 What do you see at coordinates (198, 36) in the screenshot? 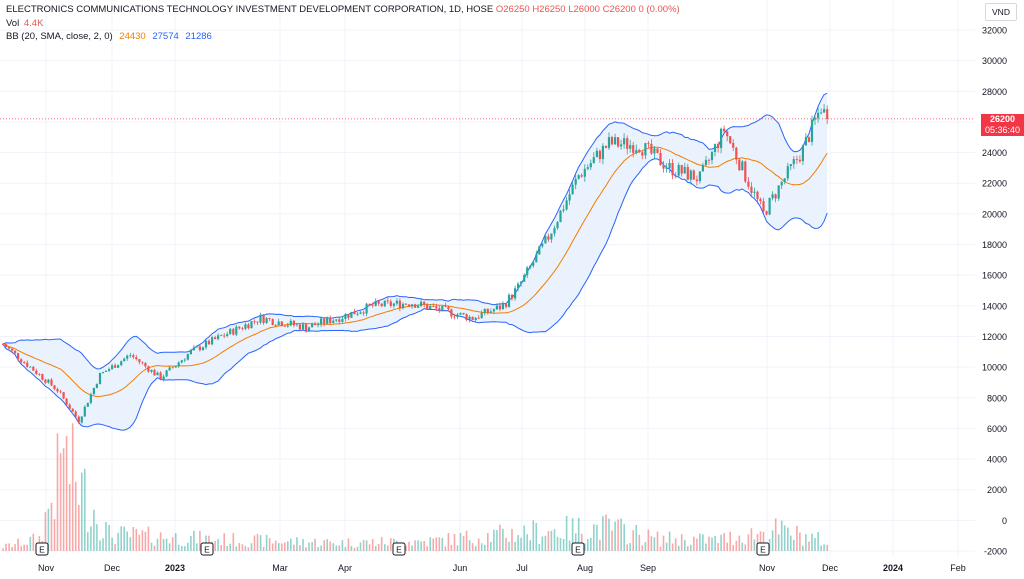
I see `legend-bb-lower: 21286` at bounding box center [198, 36].